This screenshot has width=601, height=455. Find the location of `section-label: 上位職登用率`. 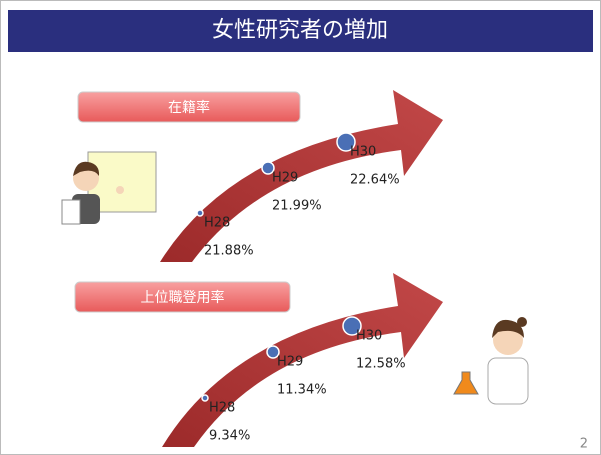

section-label: 上位職登用率 is located at coordinates (183, 297).